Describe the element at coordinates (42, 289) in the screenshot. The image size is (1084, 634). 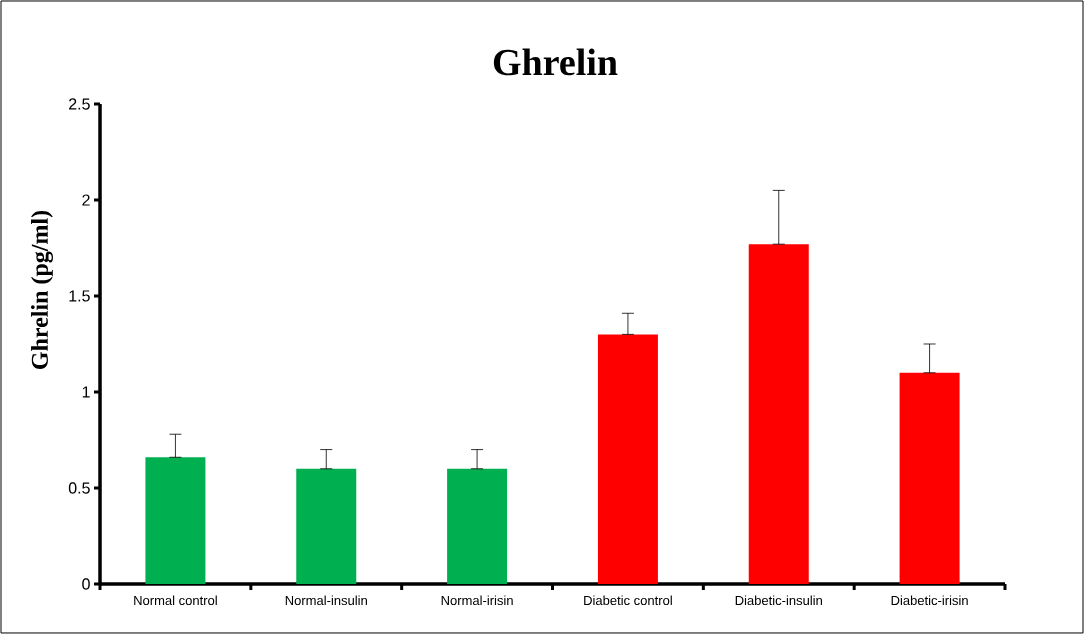
I see `y-axis-title: Ghrelin (pg/ml)` at that location.